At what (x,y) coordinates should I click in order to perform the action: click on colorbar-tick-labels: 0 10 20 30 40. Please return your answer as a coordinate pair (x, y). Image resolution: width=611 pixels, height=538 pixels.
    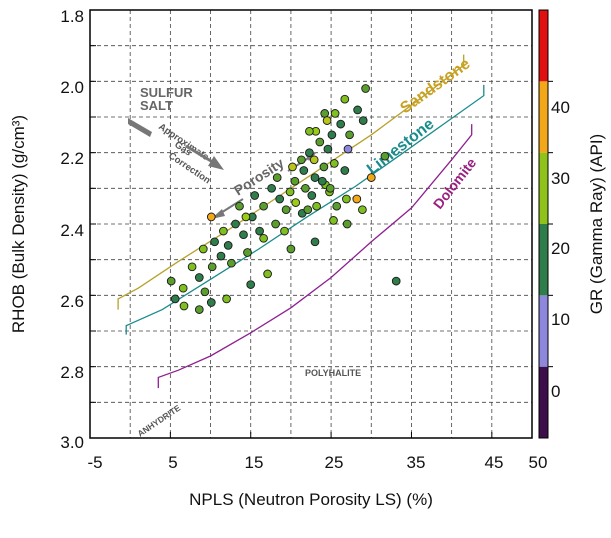
    Looking at the image, I should click on (560, 249).